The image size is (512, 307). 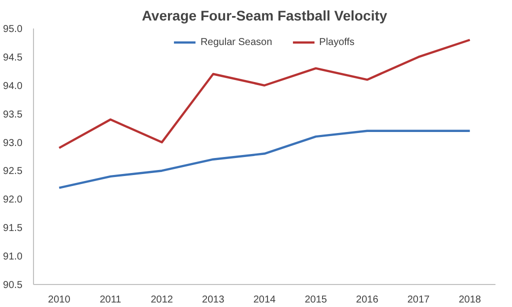 I want to click on y-tick-label: 93.5, so click(x=13, y=114).